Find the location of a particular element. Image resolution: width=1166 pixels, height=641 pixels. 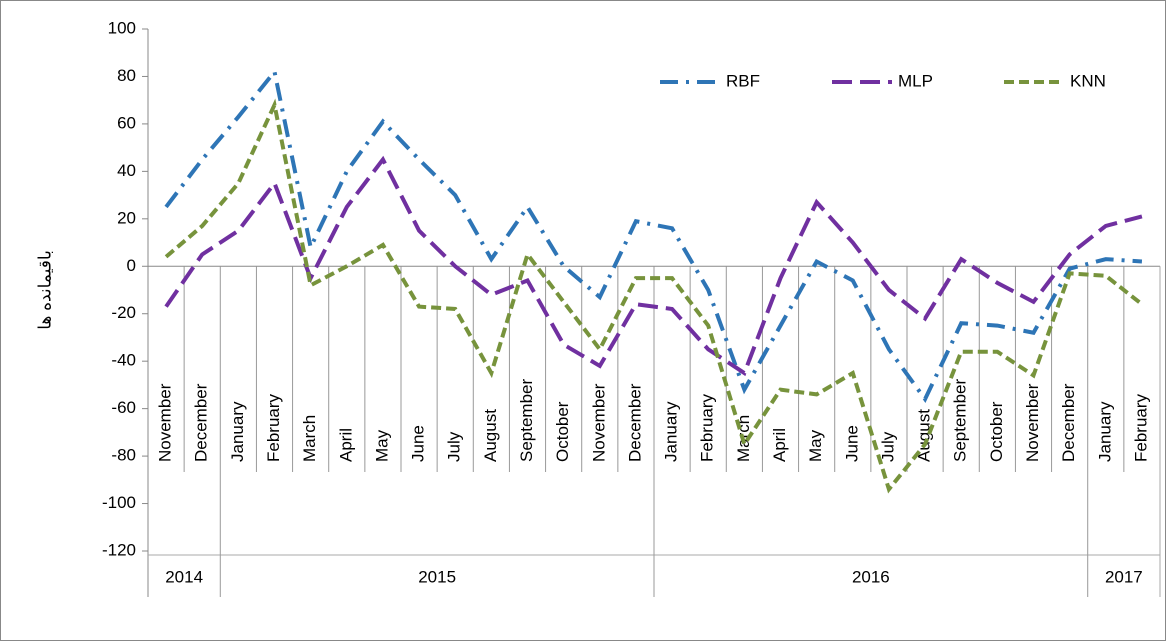

y-tick-label: 40 is located at coordinates (126, 170).